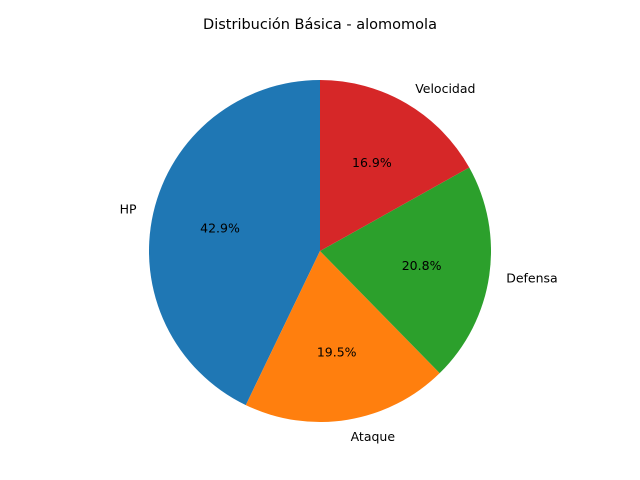 This screenshot has width=640, height=480. What do you see at coordinates (373, 436) in the screenshot?
I see `slice-label-ataque: Ataque` at bounding box center [373, 436].